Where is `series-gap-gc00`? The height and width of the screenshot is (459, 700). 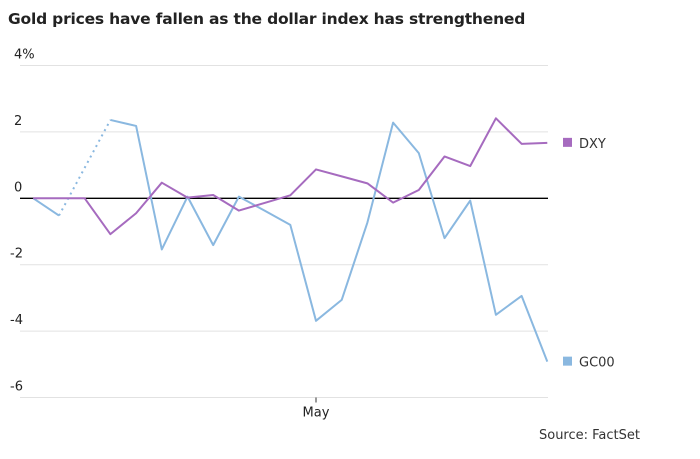
series-gap-gc00 is located at coordinates (85, 168).